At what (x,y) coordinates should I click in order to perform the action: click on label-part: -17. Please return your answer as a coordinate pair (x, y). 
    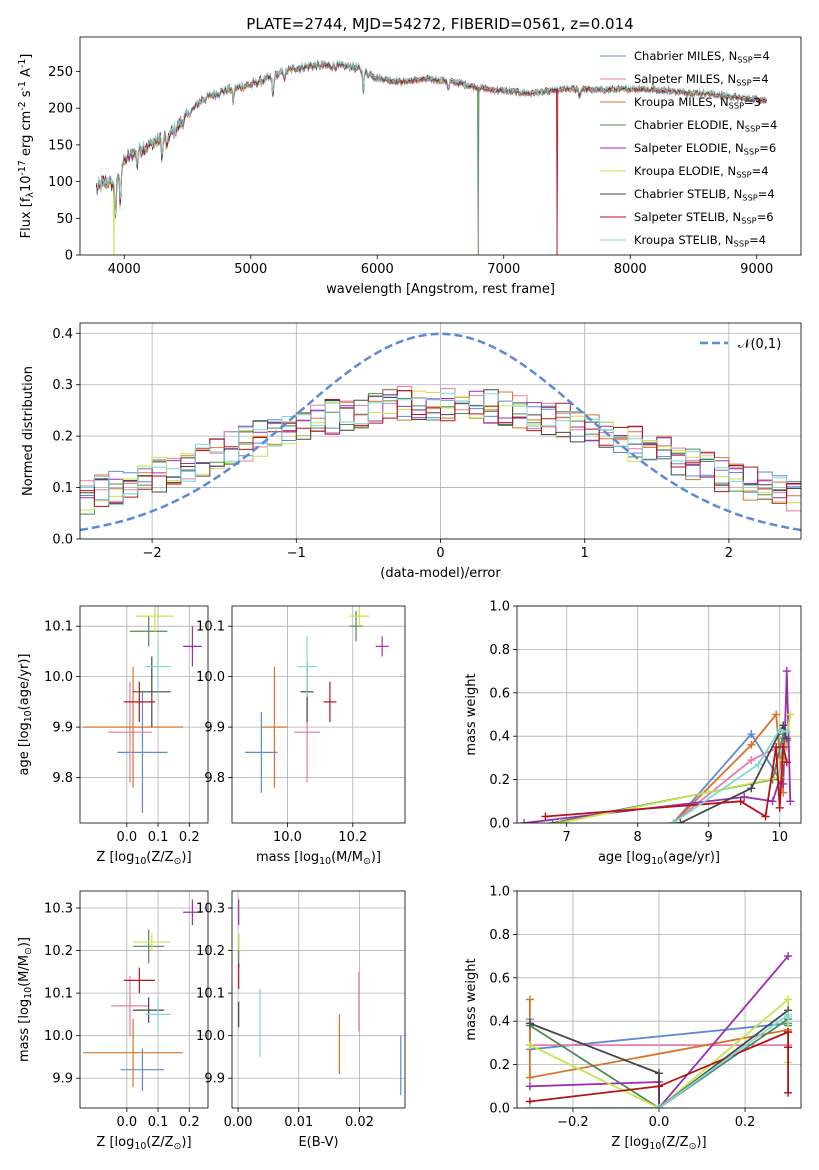
    Looking at the image, I should click on (22, 167).